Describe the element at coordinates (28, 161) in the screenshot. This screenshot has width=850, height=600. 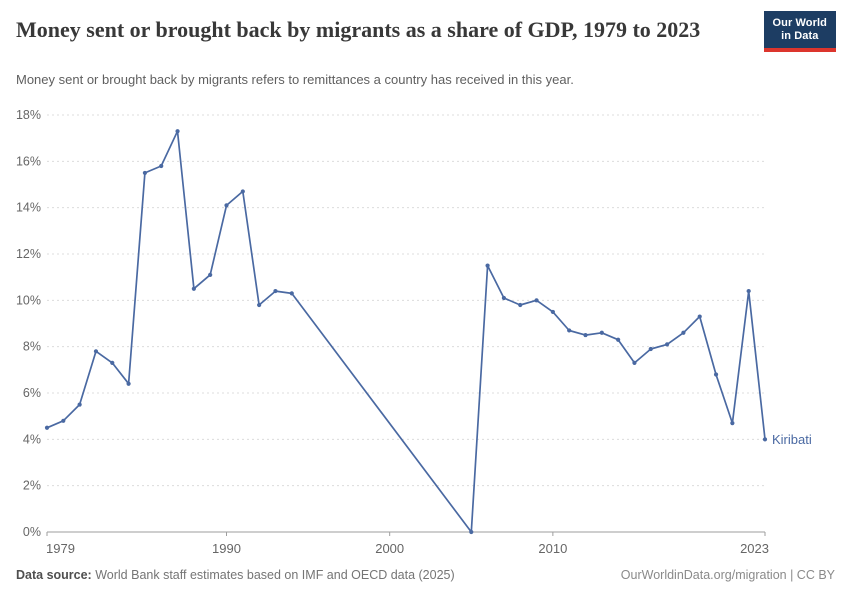
I see `y-axis-tick-label: 16%` at that location.